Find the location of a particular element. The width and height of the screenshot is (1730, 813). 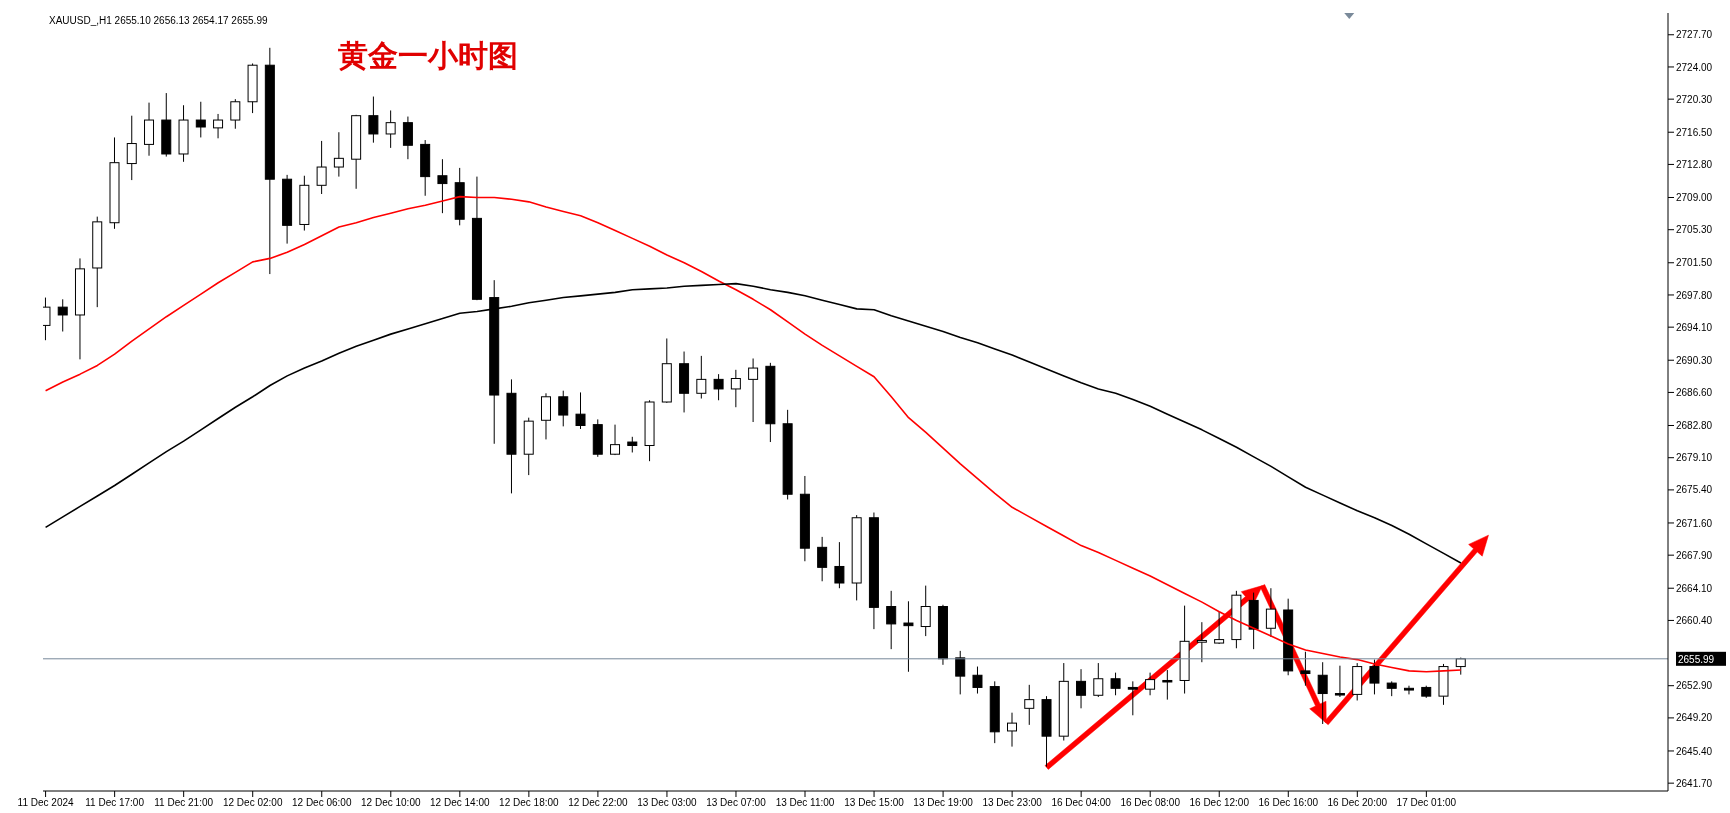

y-tick-label: 2694.10 is located at coordinates (1694, 327).